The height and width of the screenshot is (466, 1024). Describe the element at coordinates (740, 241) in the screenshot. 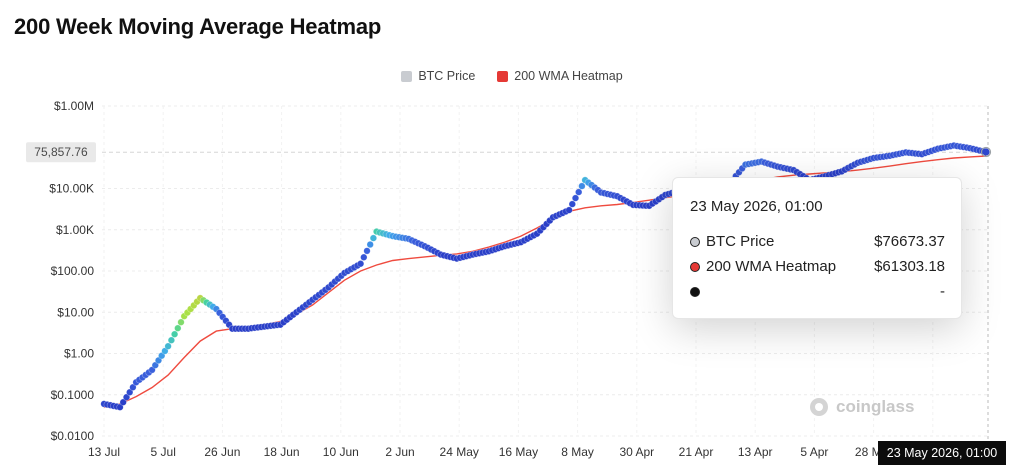

I see `tooltip-label-btc-price: BTC Price` at that location.